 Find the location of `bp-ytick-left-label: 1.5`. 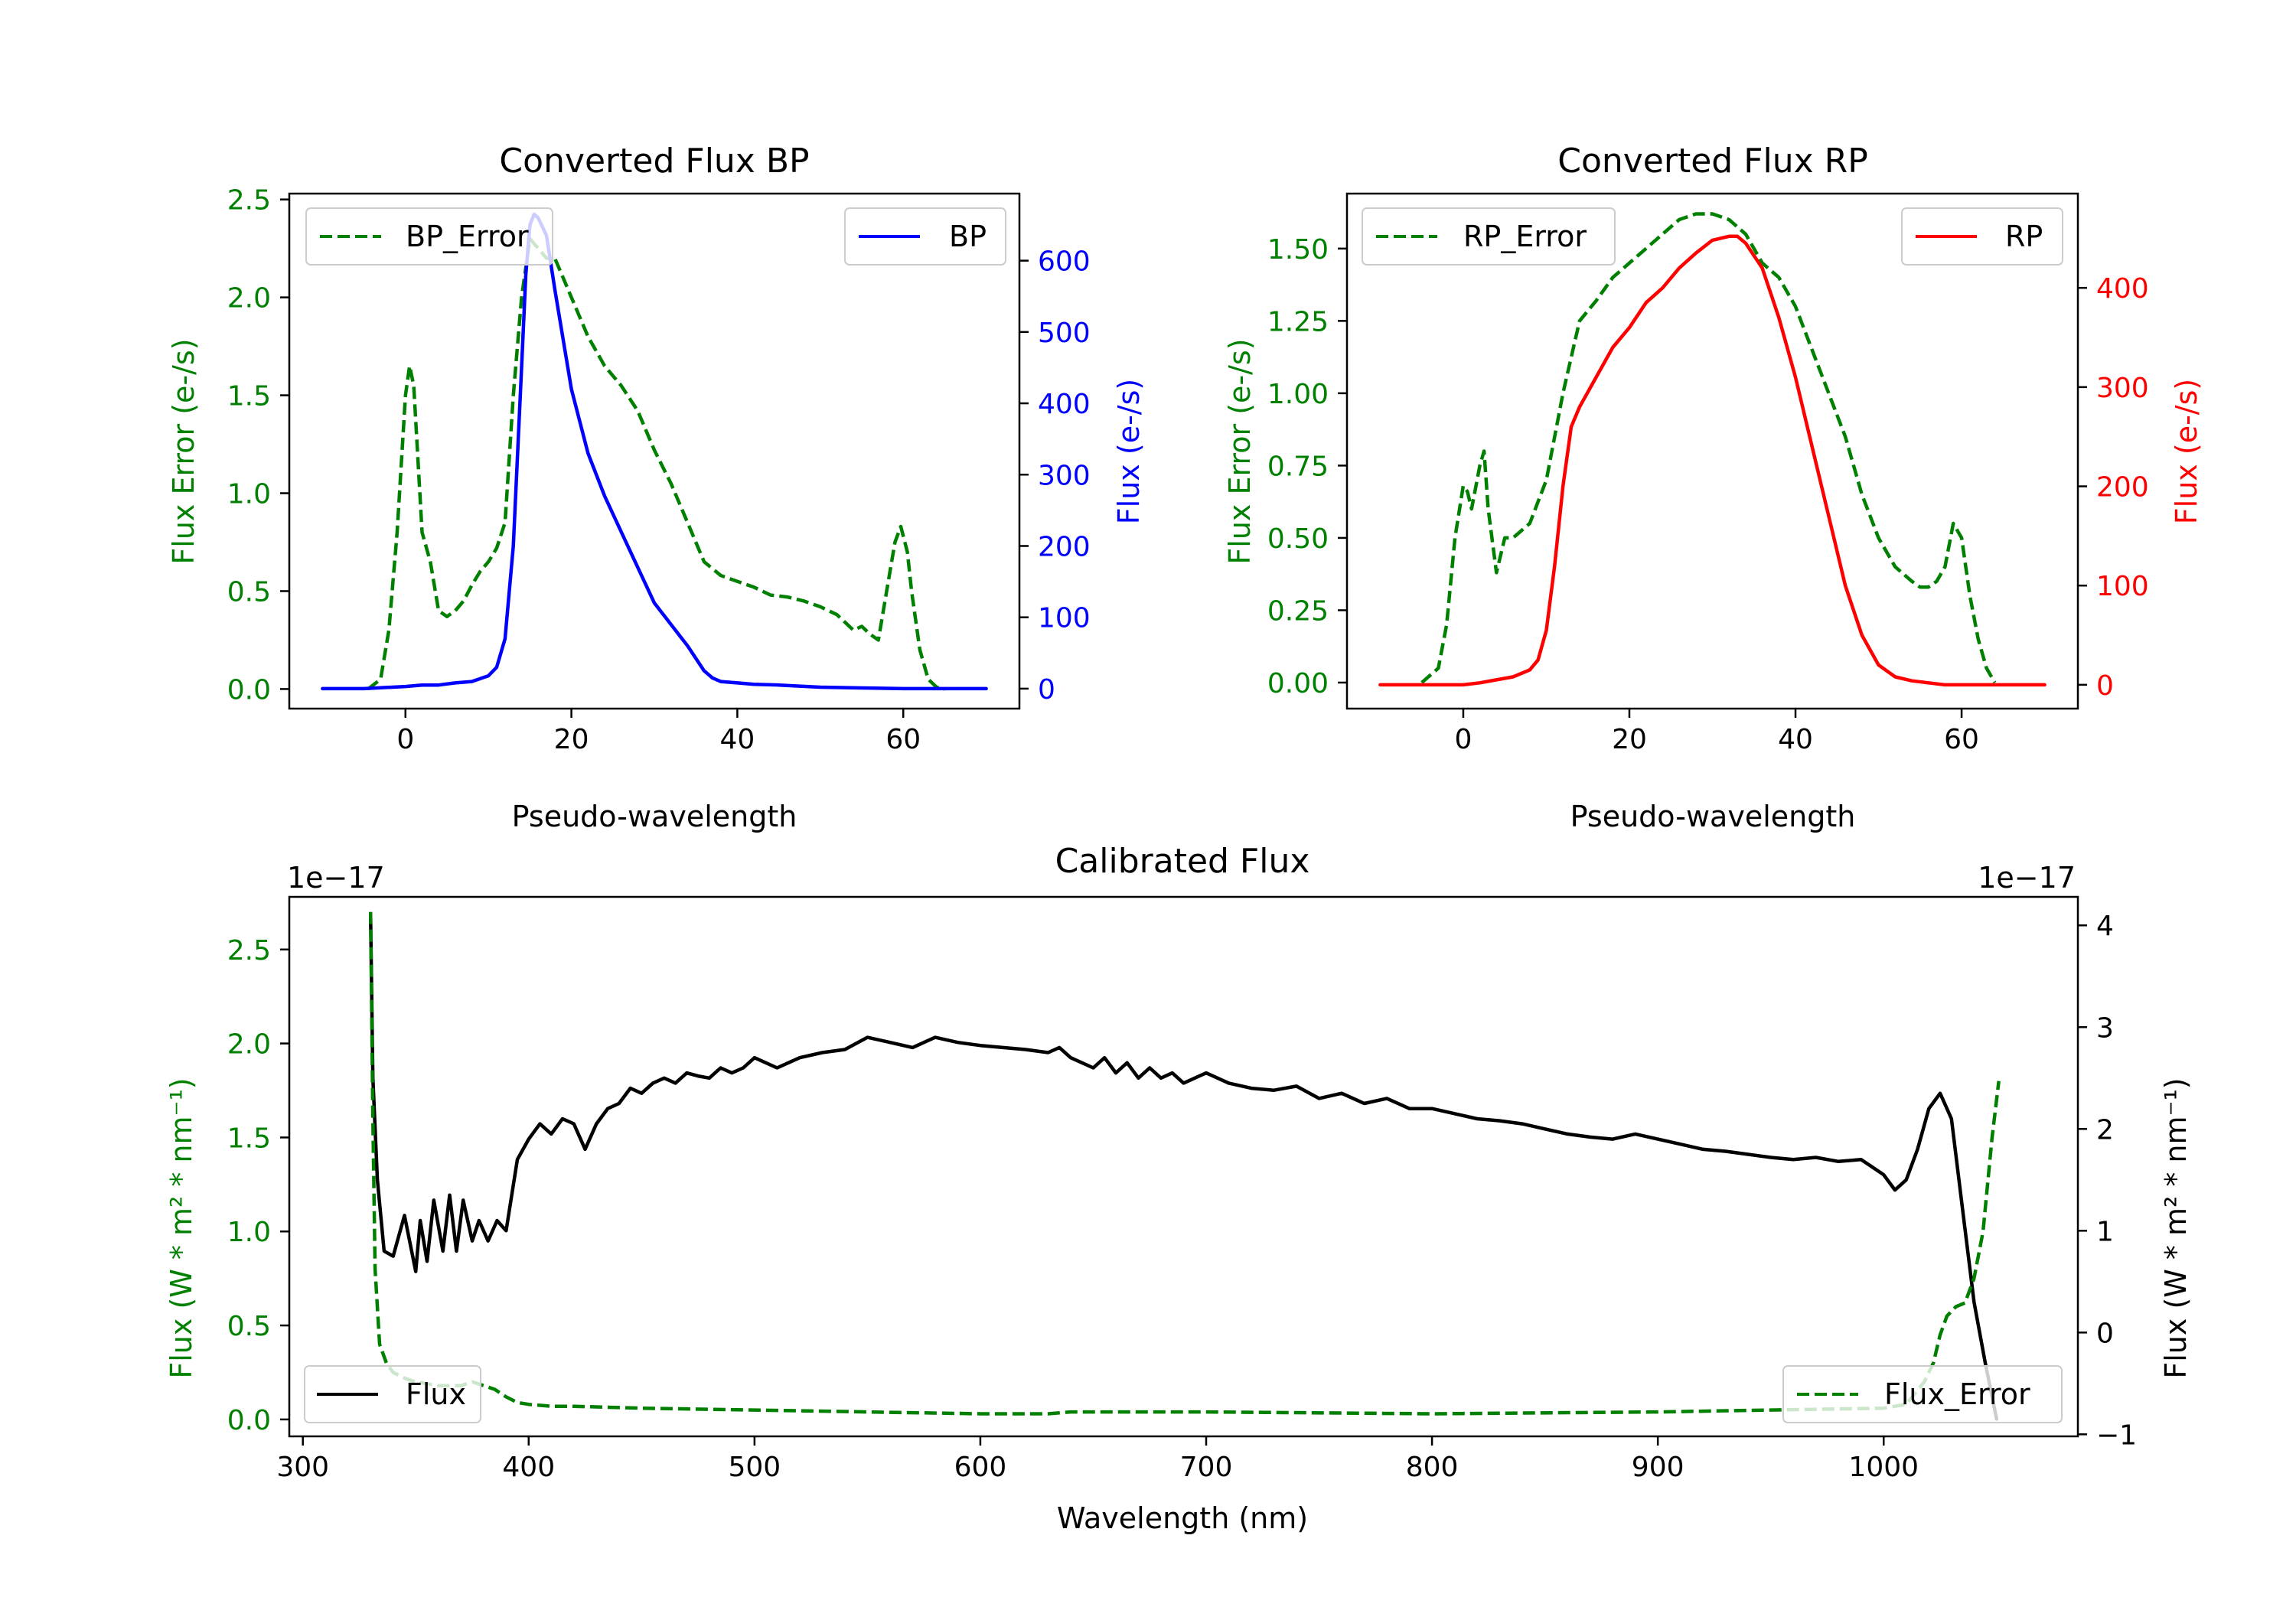

bp-ytick-left-label: 1.5 is located at coordinates (249, 397).